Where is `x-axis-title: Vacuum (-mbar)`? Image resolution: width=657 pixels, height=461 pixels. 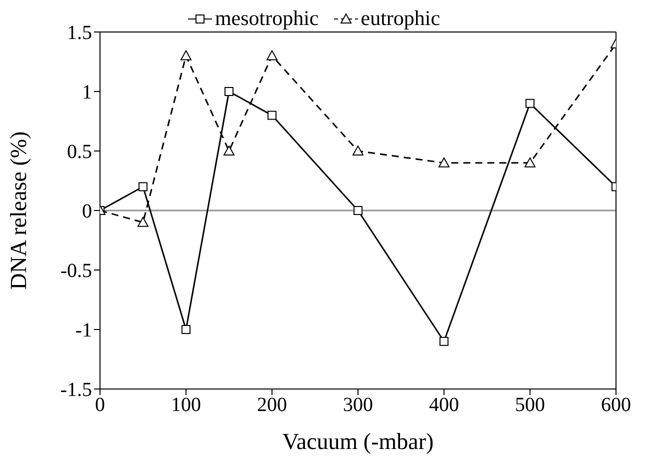 x-axis-title: Vacuum (-mbar) is located at coordinates (358, 441).